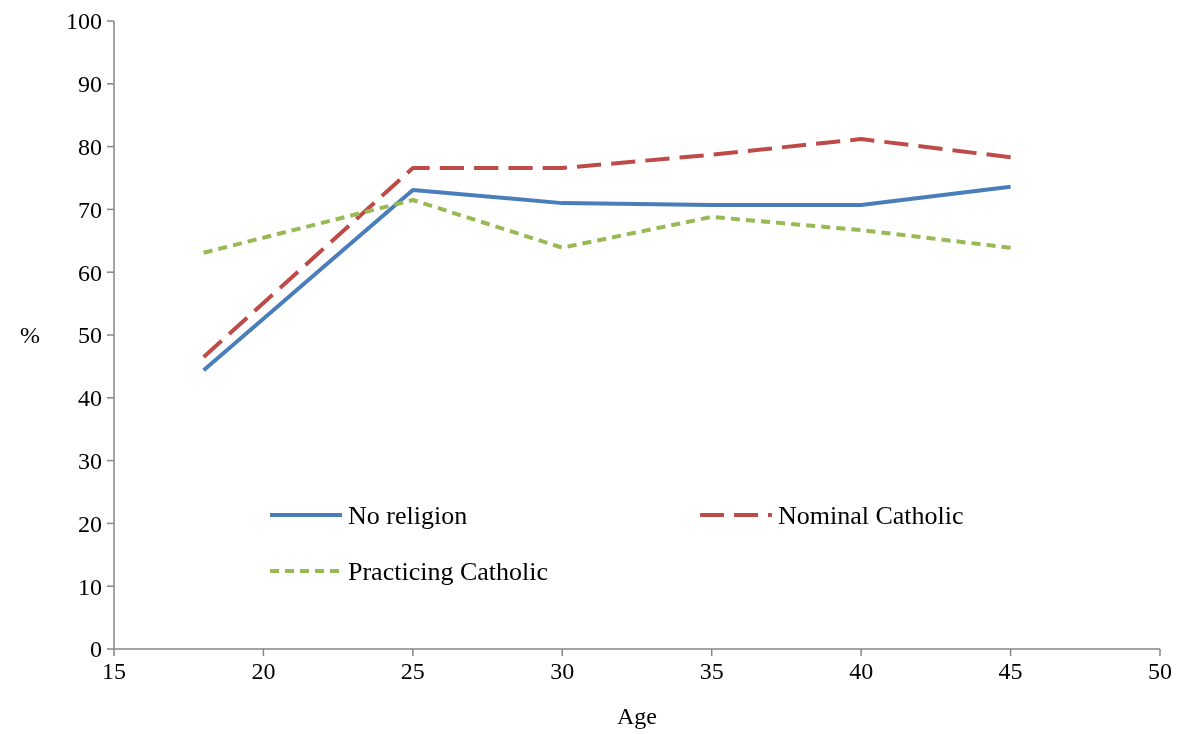 The width and height of the screenshot is (1191, 734). I want to click on y-tick-label: 100, so click(84, 21).